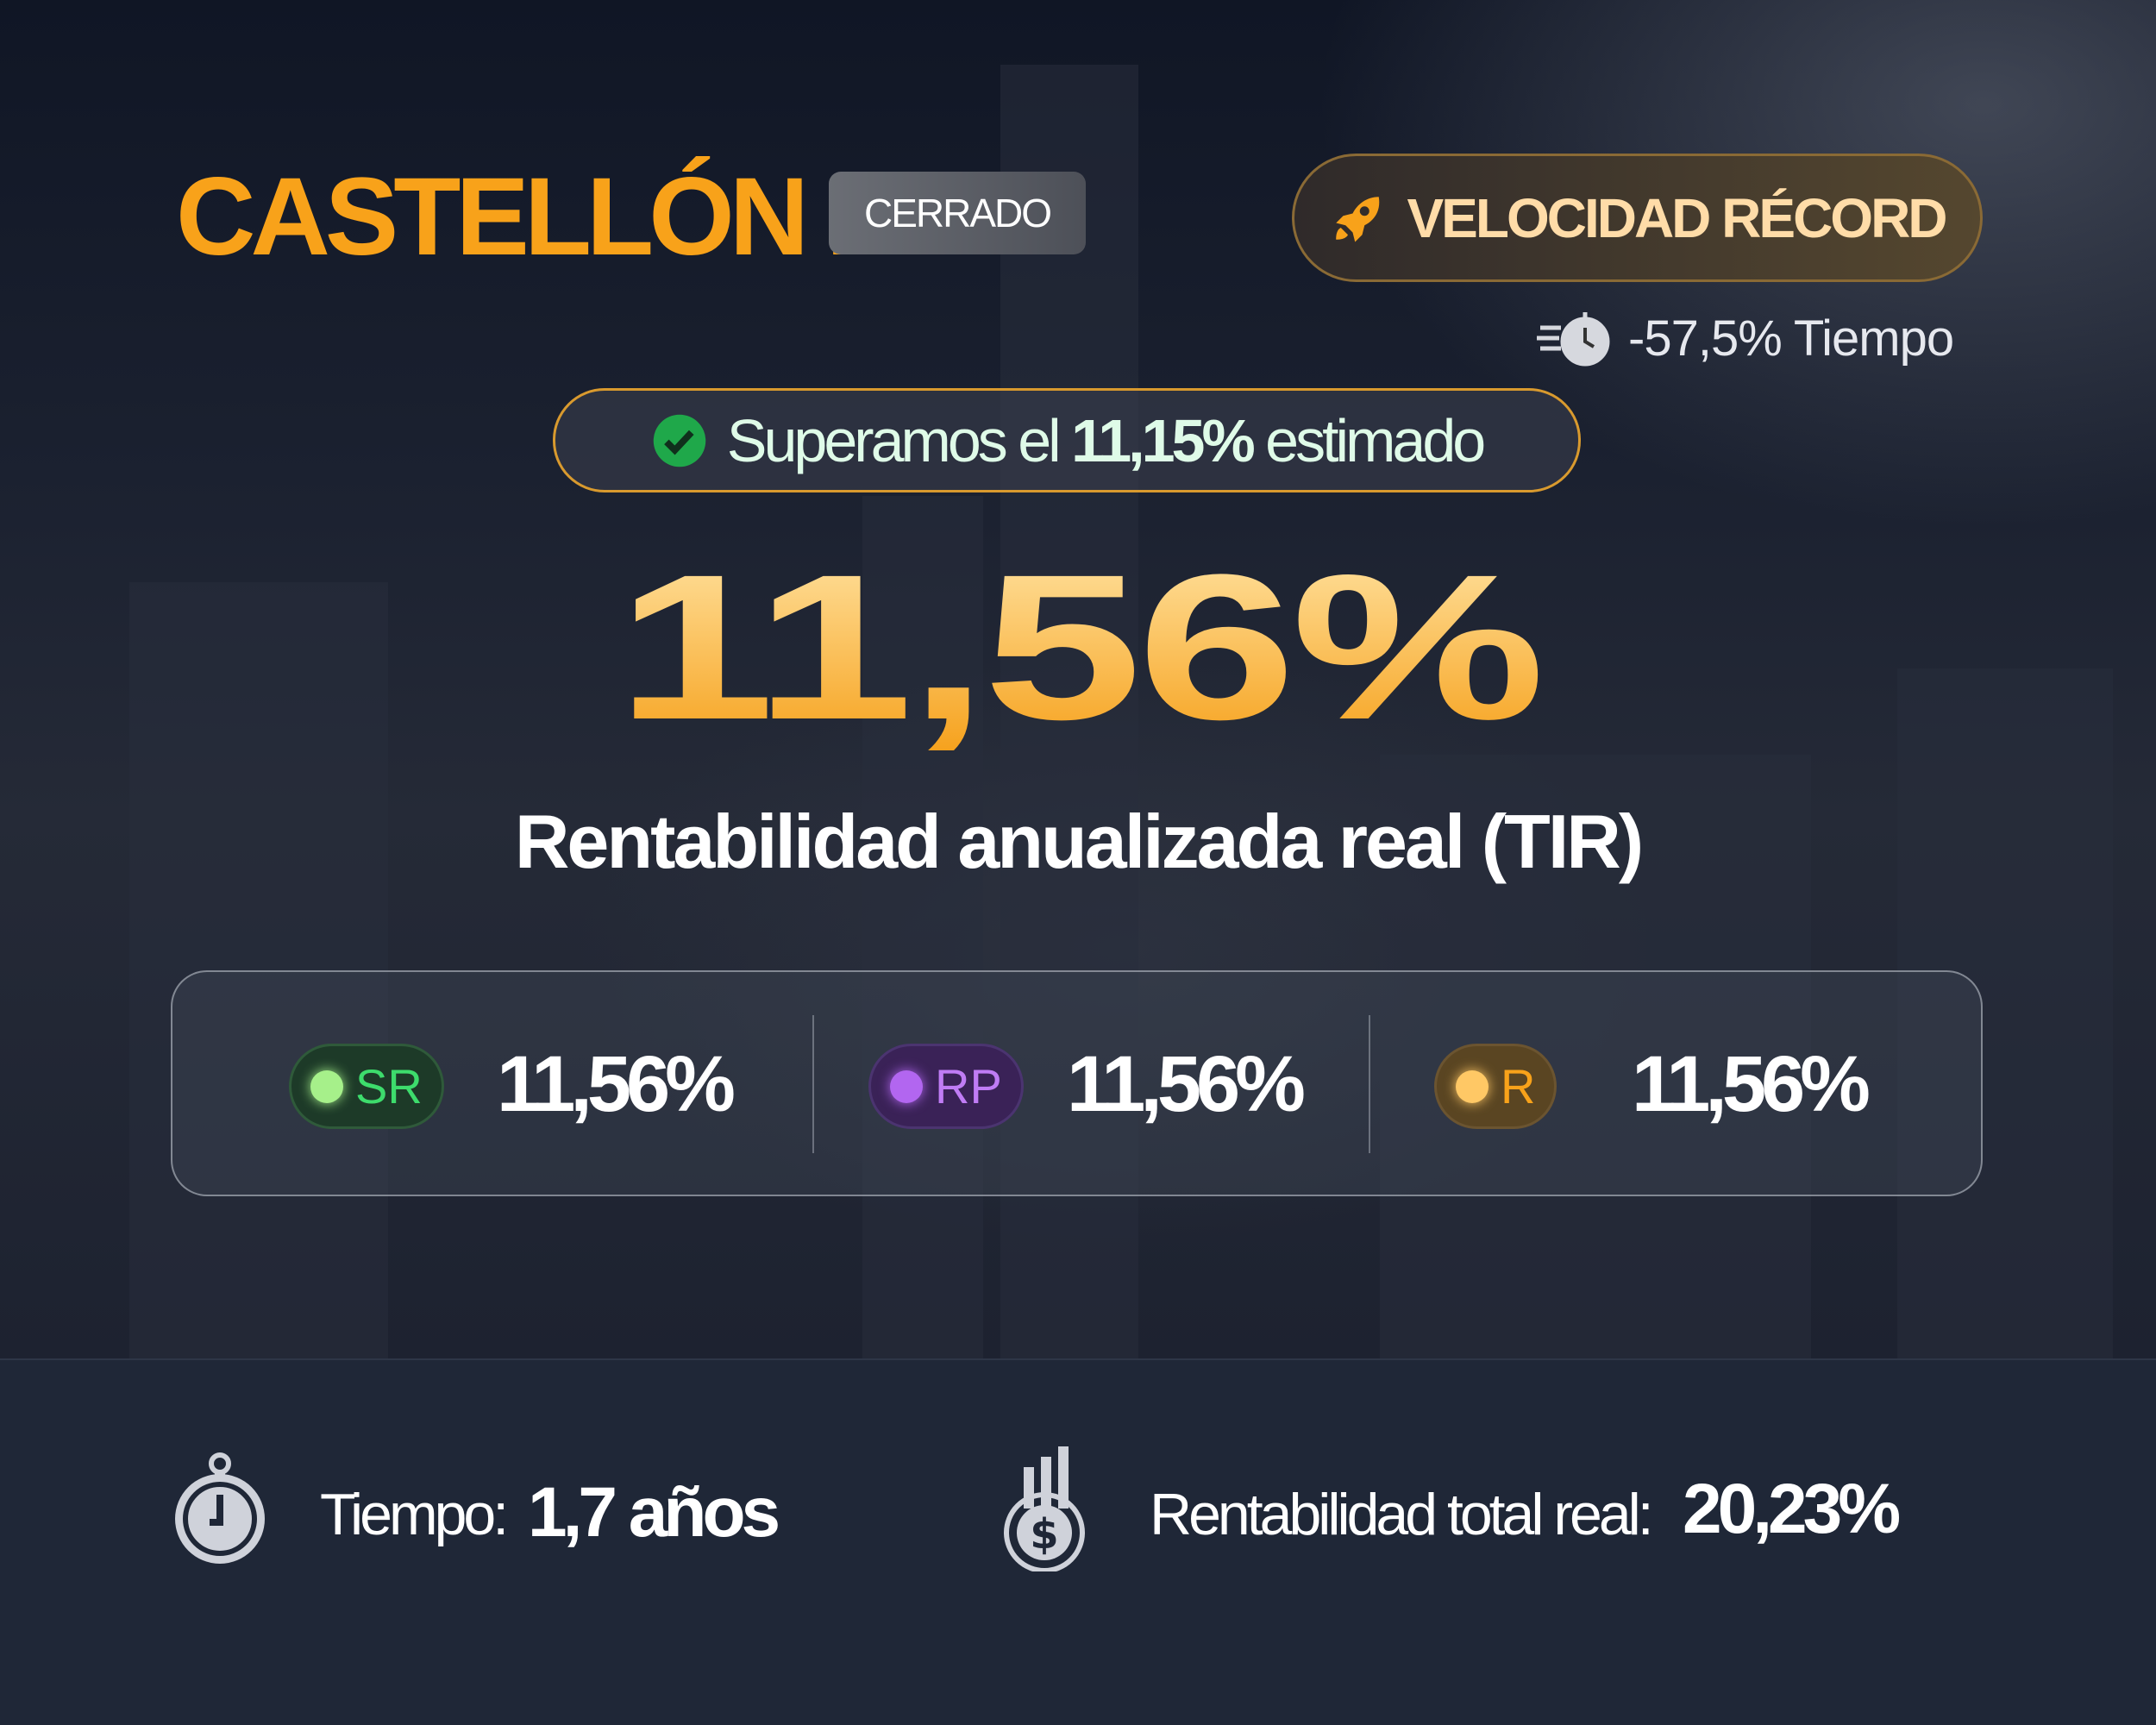 This screenshot has width=2156, height=1725. Describe the element at coordinates (414, 1514) in the screenshot. I see `time-label: Tiempo:` at that location.